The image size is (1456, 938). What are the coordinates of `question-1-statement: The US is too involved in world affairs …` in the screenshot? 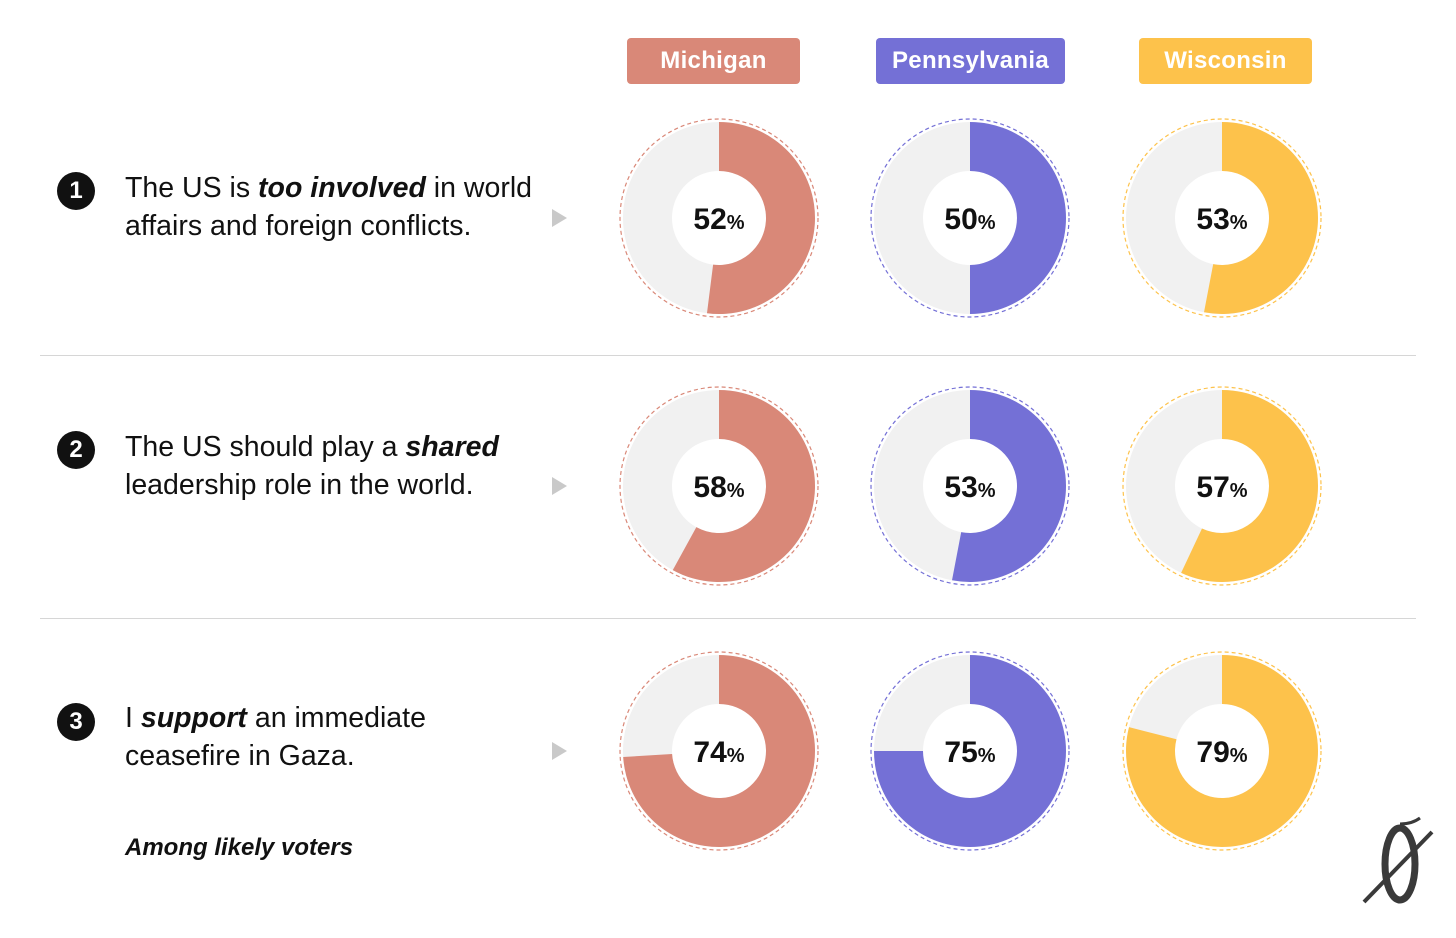 It's located at (330, 207).